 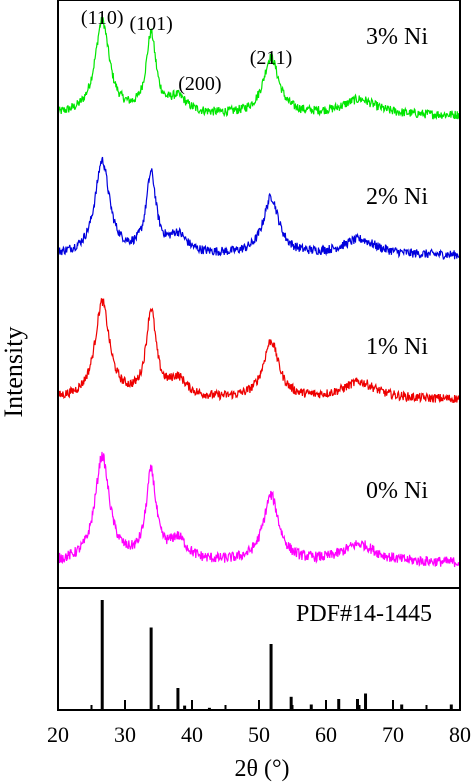 I want to click on x-tick-label: 30, so click(x=125, y=734).